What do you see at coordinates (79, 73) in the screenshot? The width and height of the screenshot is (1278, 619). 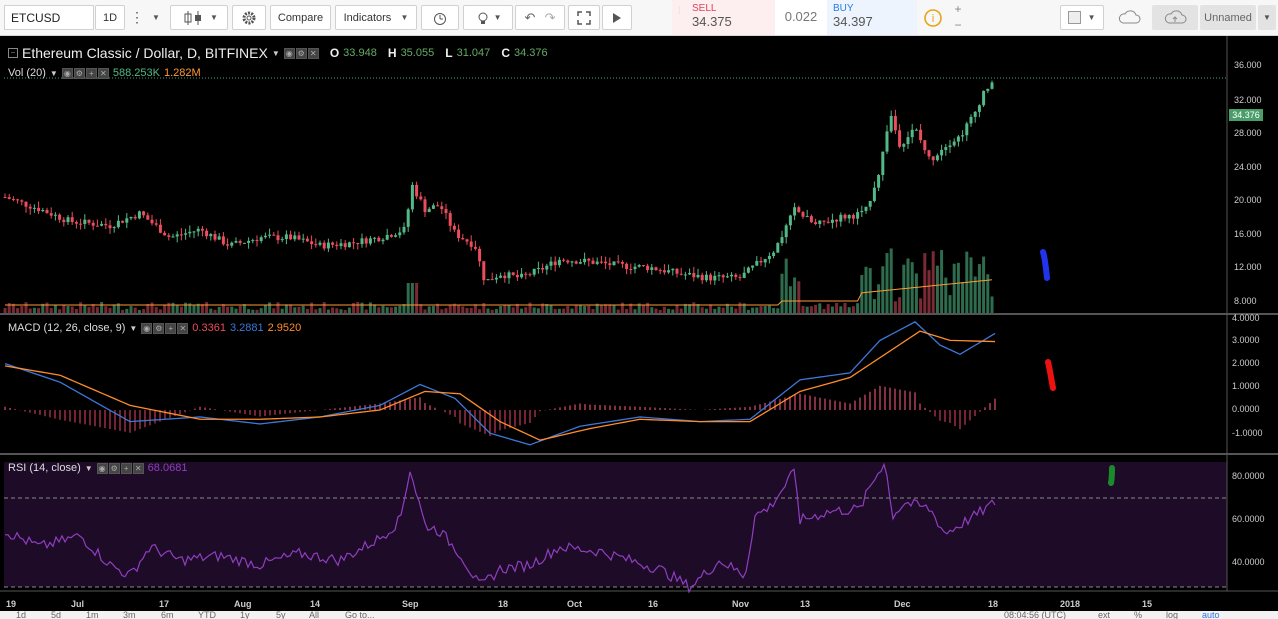 I see `vol-format-icon: ⚙` at bounding box center [79, 73].